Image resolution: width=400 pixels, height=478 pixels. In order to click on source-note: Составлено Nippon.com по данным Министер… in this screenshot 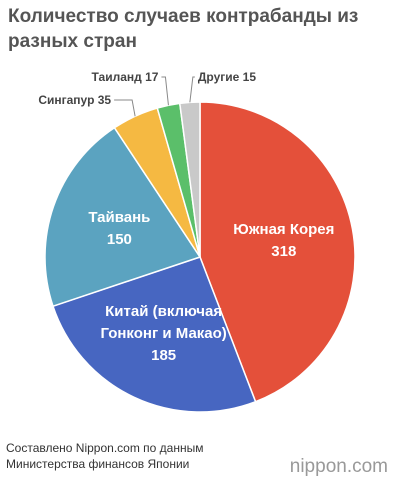, I will do `click(105, 456)`.